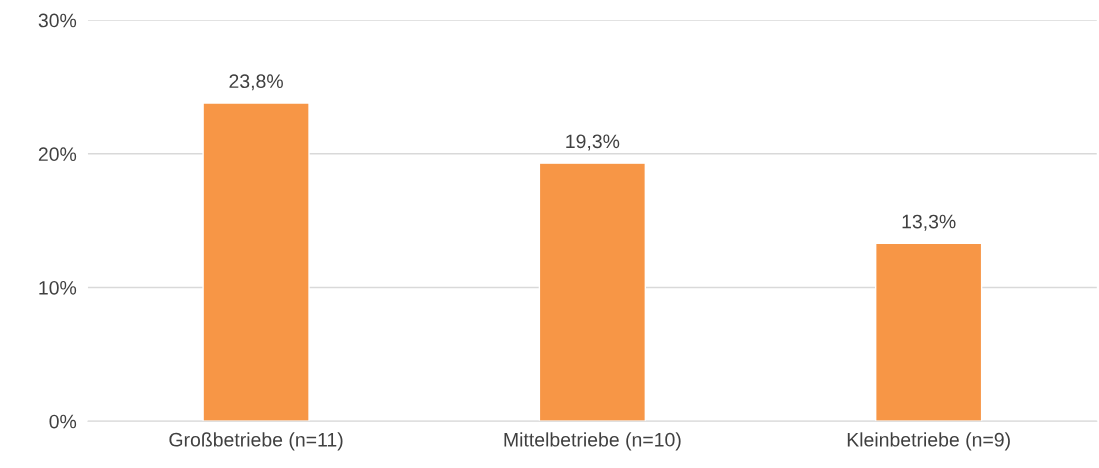 This screenshot has height=468, width=1099. I want to click on data-label: 19,3%, so click(593, 142).